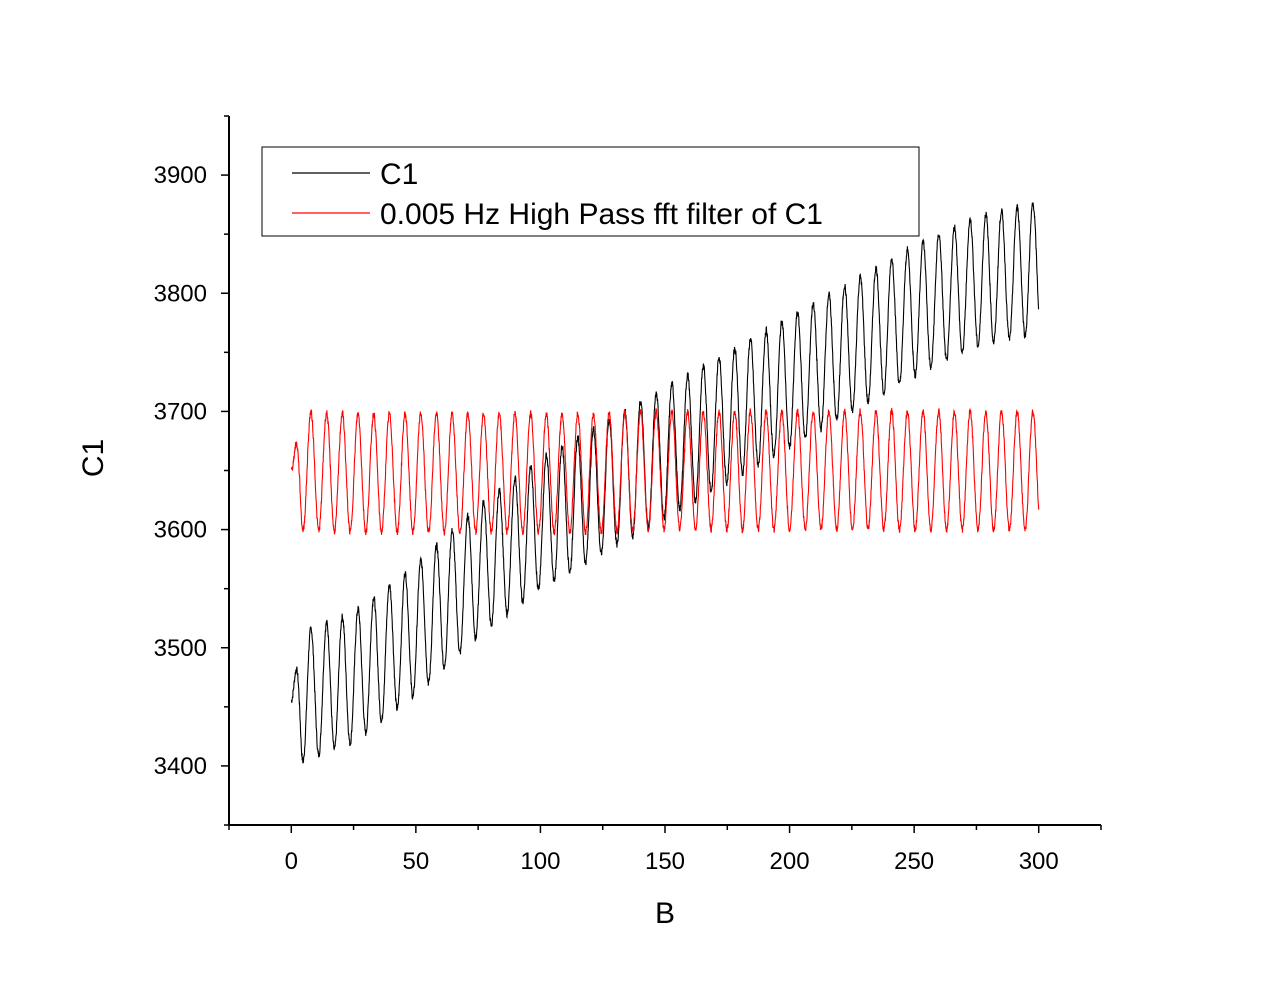 The width and height of the screenshot is (1280, 989). What do you see at coordinates (180, 293) in the screenshot?
I see `y-tick-label: 3800` at bounding box center [180, 293].